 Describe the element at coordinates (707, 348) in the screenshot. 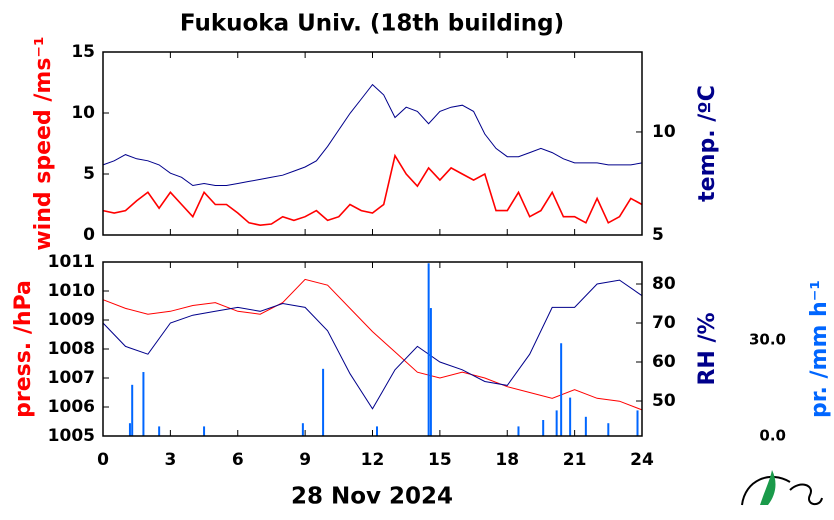

I see `y2-axis-label: RH /%` at that location.